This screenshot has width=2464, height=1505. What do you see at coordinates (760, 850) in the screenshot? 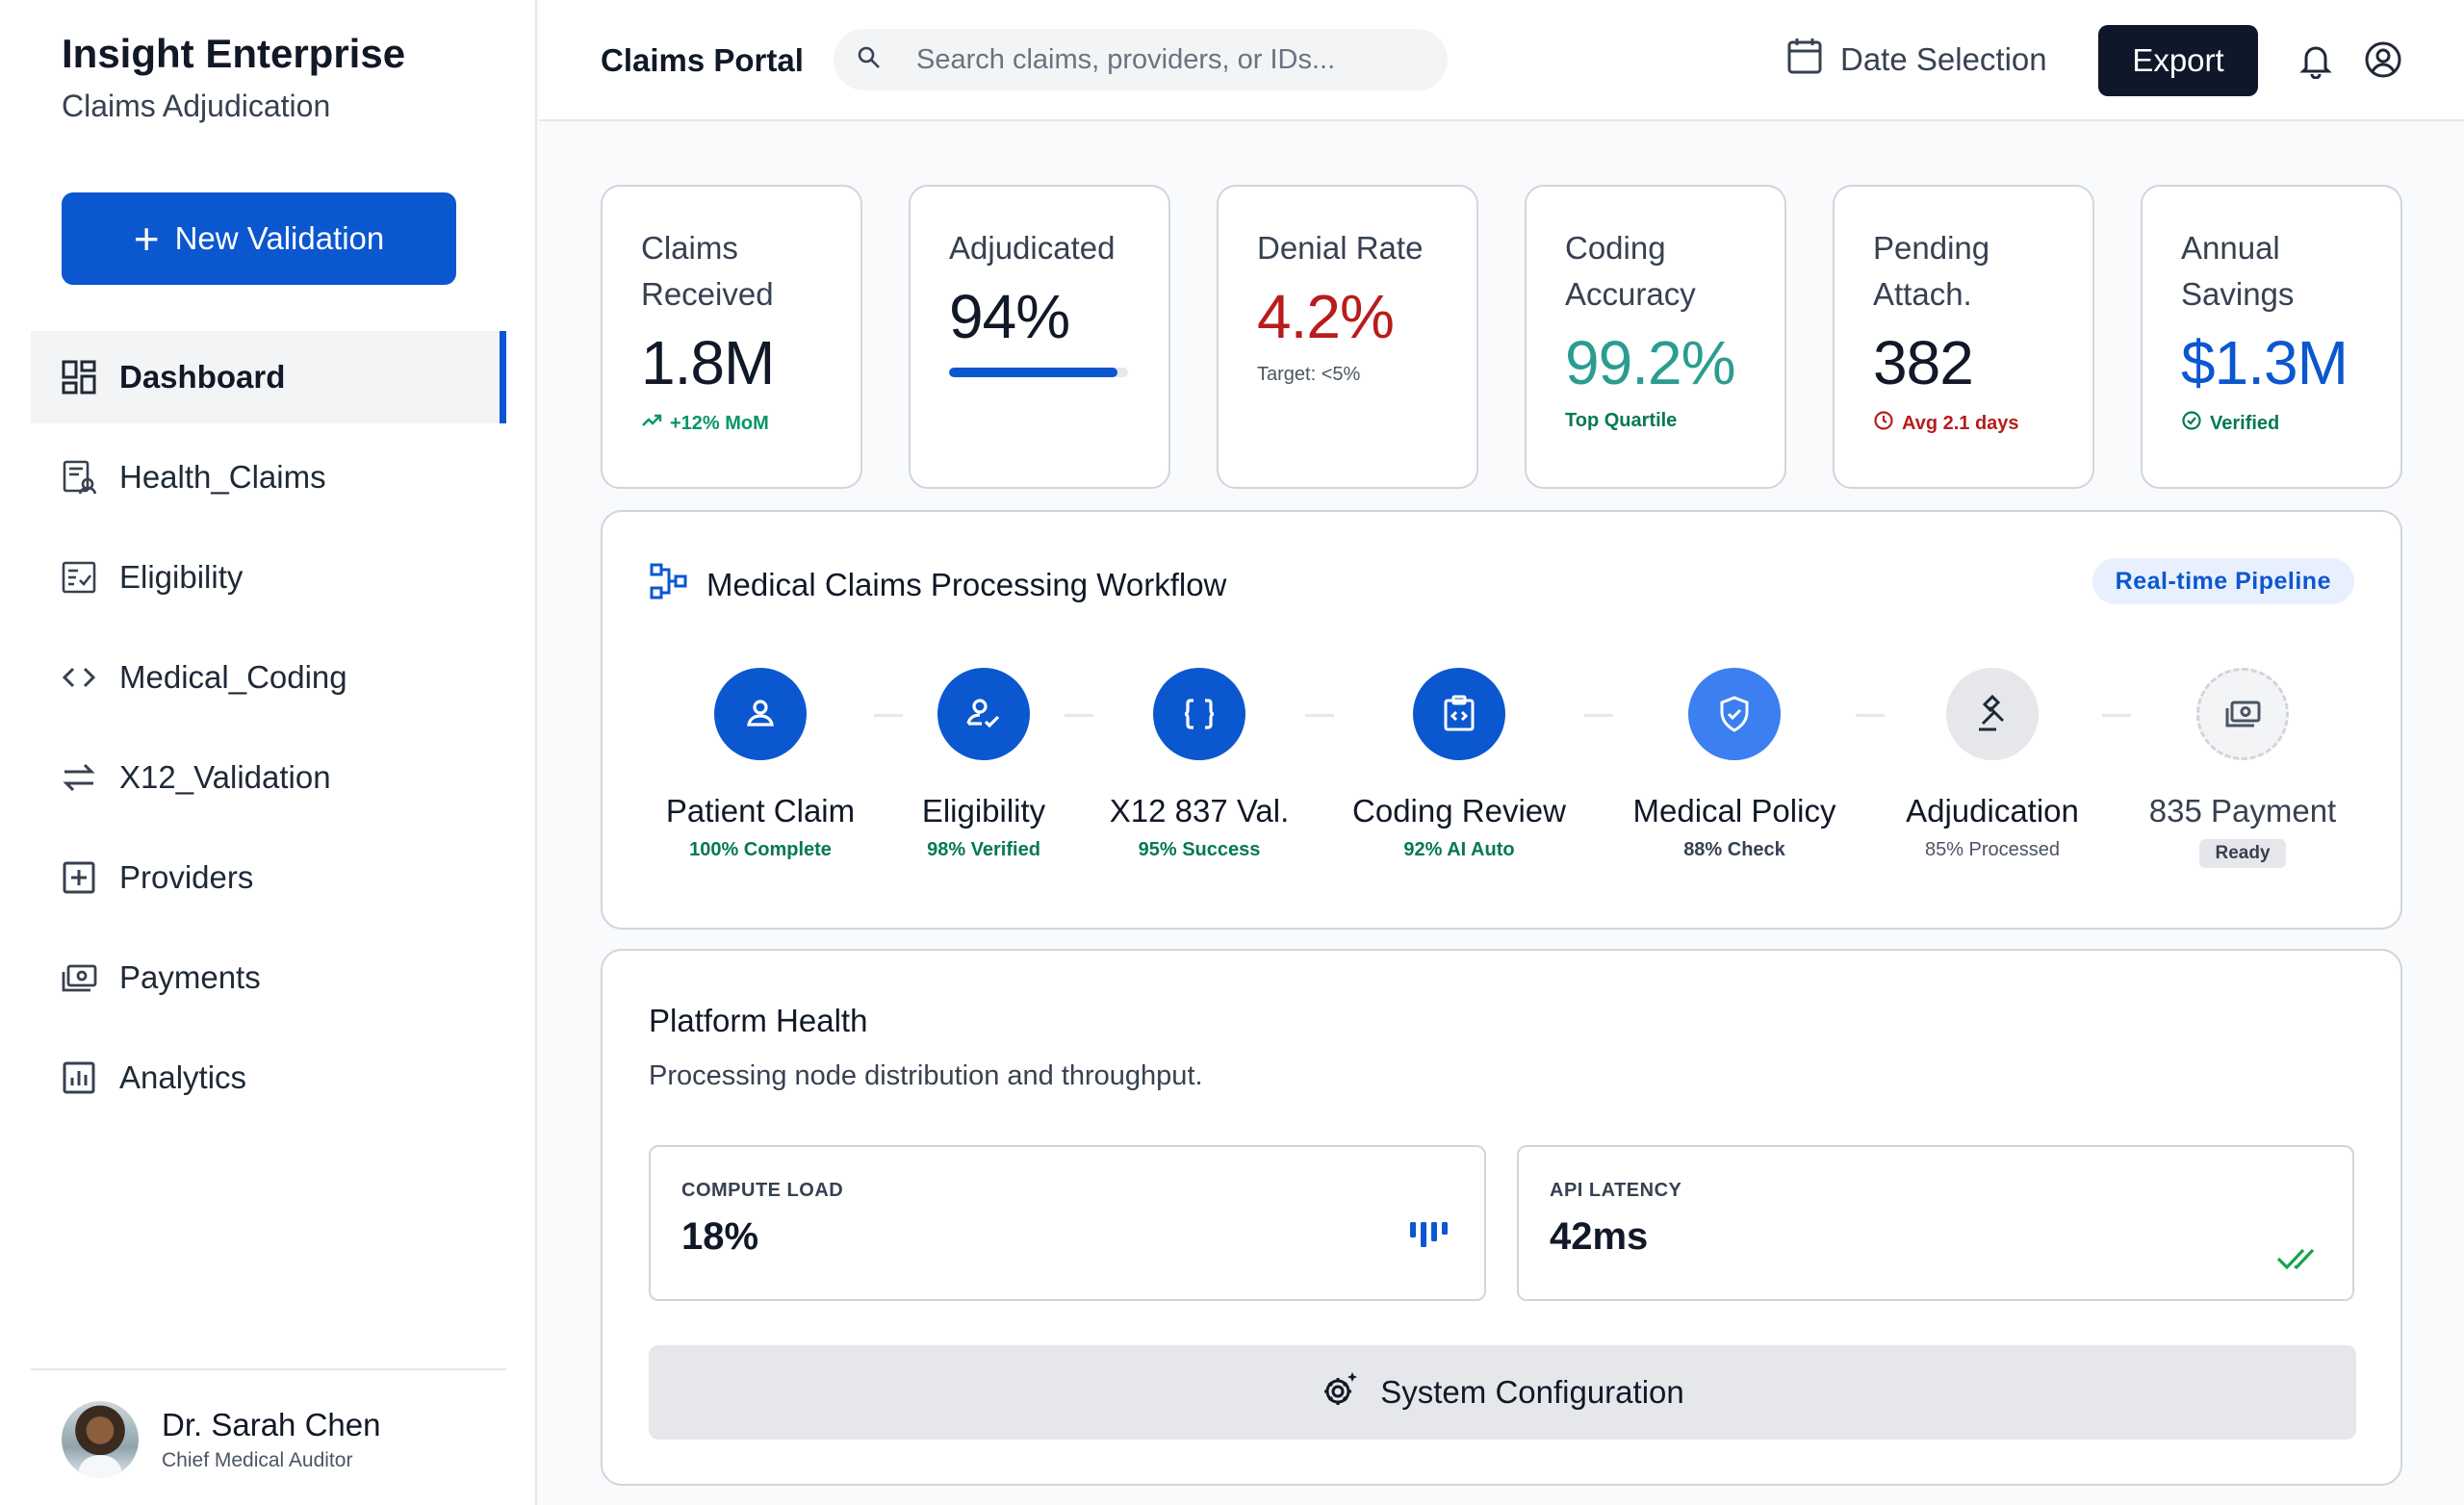
I see `step-status: 100% Complete` at bounding box center [760, 850].